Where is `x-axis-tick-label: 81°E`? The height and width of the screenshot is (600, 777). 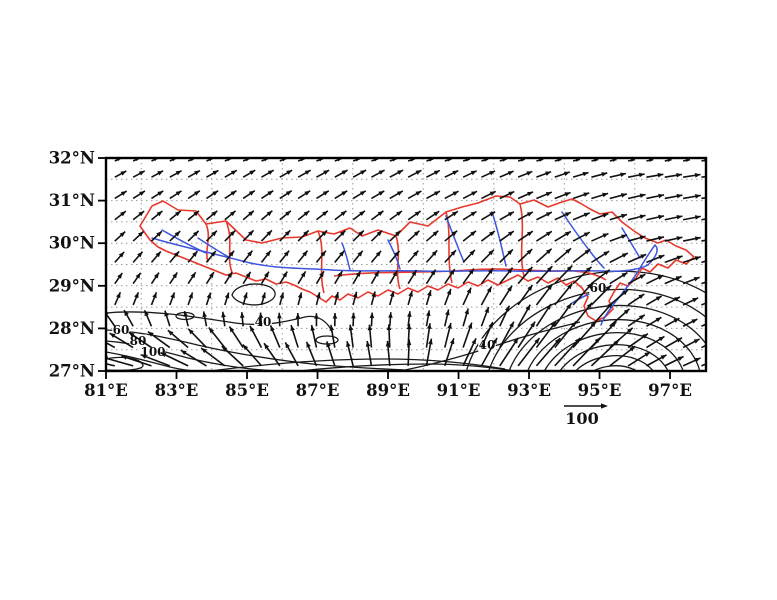
x-axis-tick-label: 81°E is located at coordinates (106, 390).